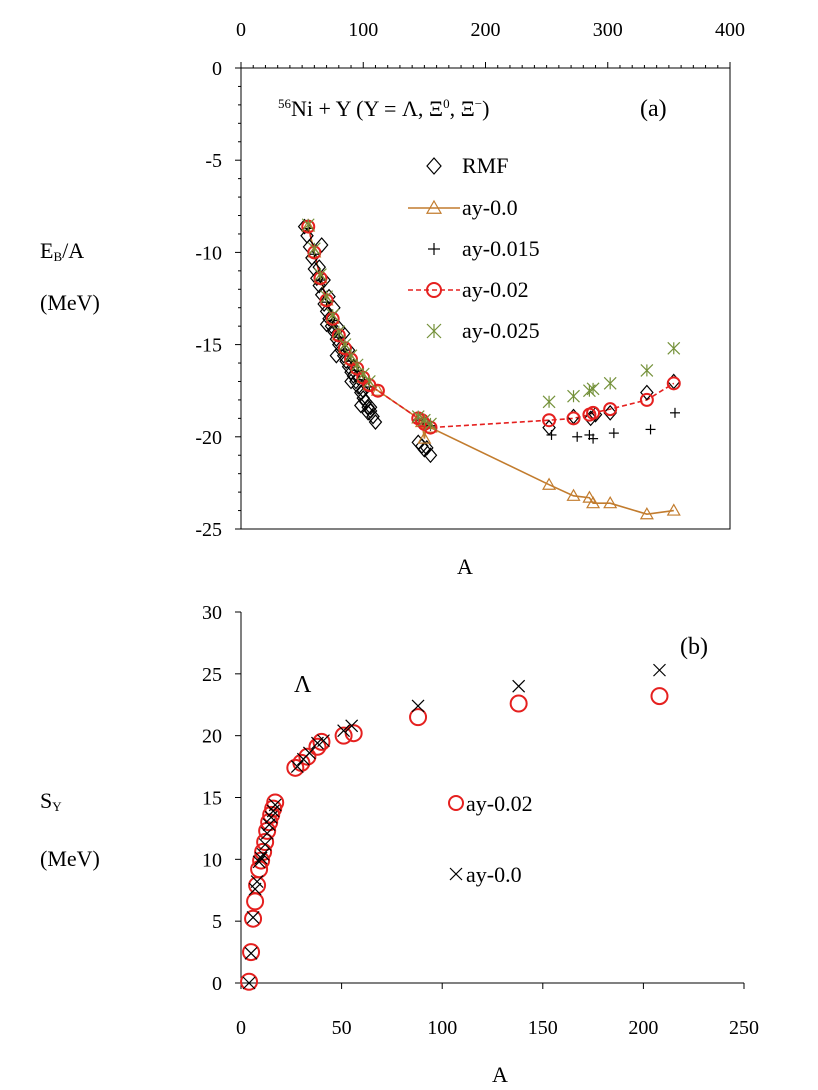  I want to click on legend-label: ay-0.015, so click(501, 248).